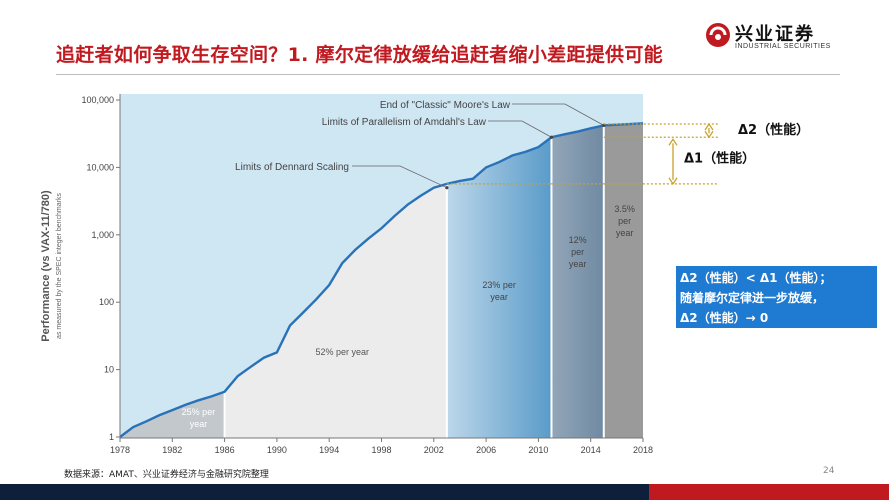 The width and height of the screenshot is (889, 500). I want to click on chart-annotation: Limits of Parallelism of Amdahl's Law, so click(404, 122).